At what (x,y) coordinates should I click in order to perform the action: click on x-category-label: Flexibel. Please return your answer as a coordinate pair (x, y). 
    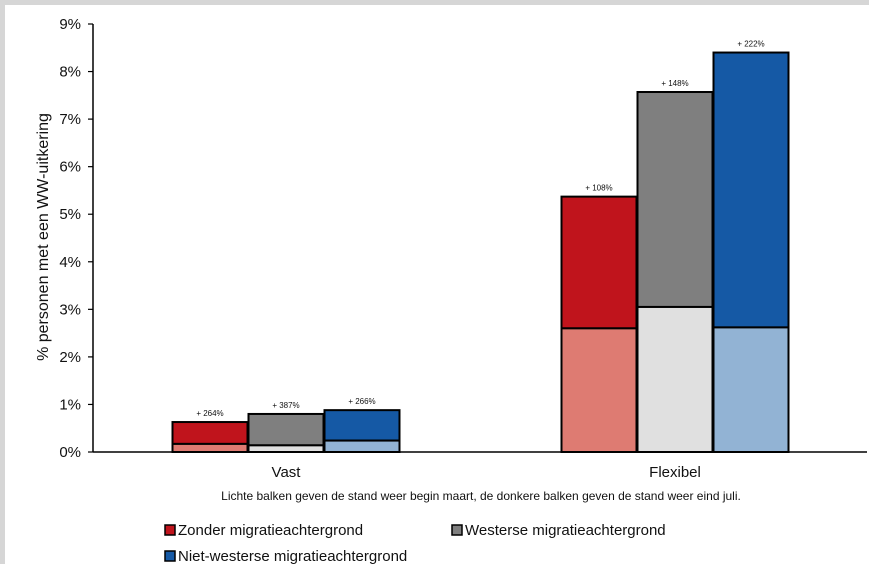
    Looking at the image, I should click on (675, 472).